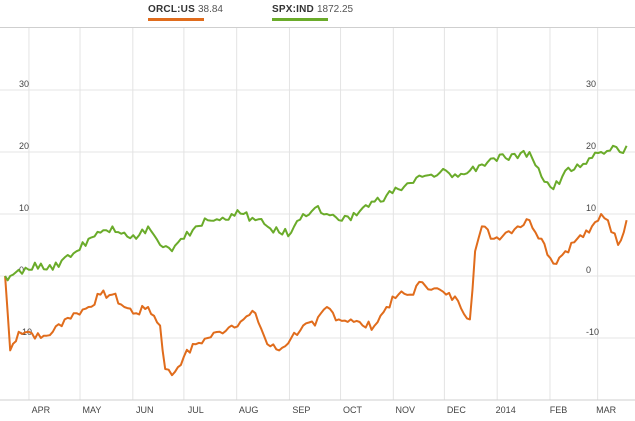  I want to click on y-tick-label-right: 10, so click(591, 208).